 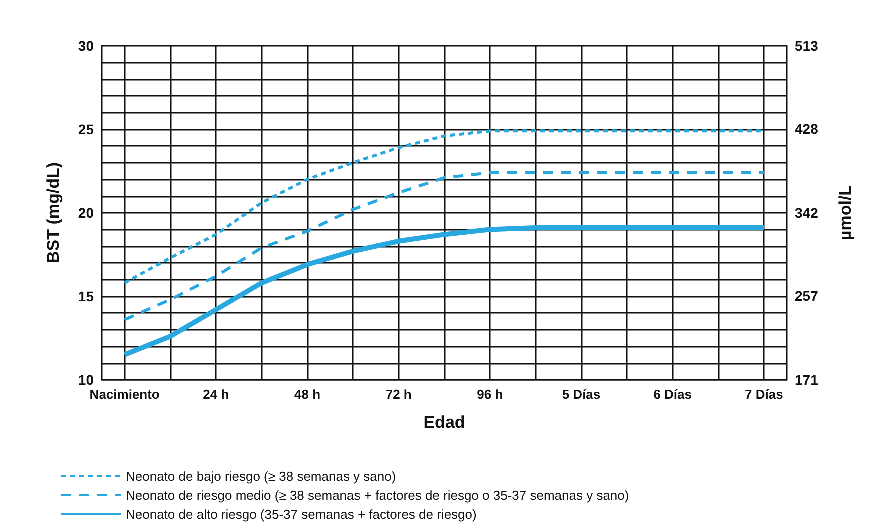 What do you see at coordinates (307, 394) in the screenshot?
I see `x-tick-label: 48 h` at bounding box center [307, 394].